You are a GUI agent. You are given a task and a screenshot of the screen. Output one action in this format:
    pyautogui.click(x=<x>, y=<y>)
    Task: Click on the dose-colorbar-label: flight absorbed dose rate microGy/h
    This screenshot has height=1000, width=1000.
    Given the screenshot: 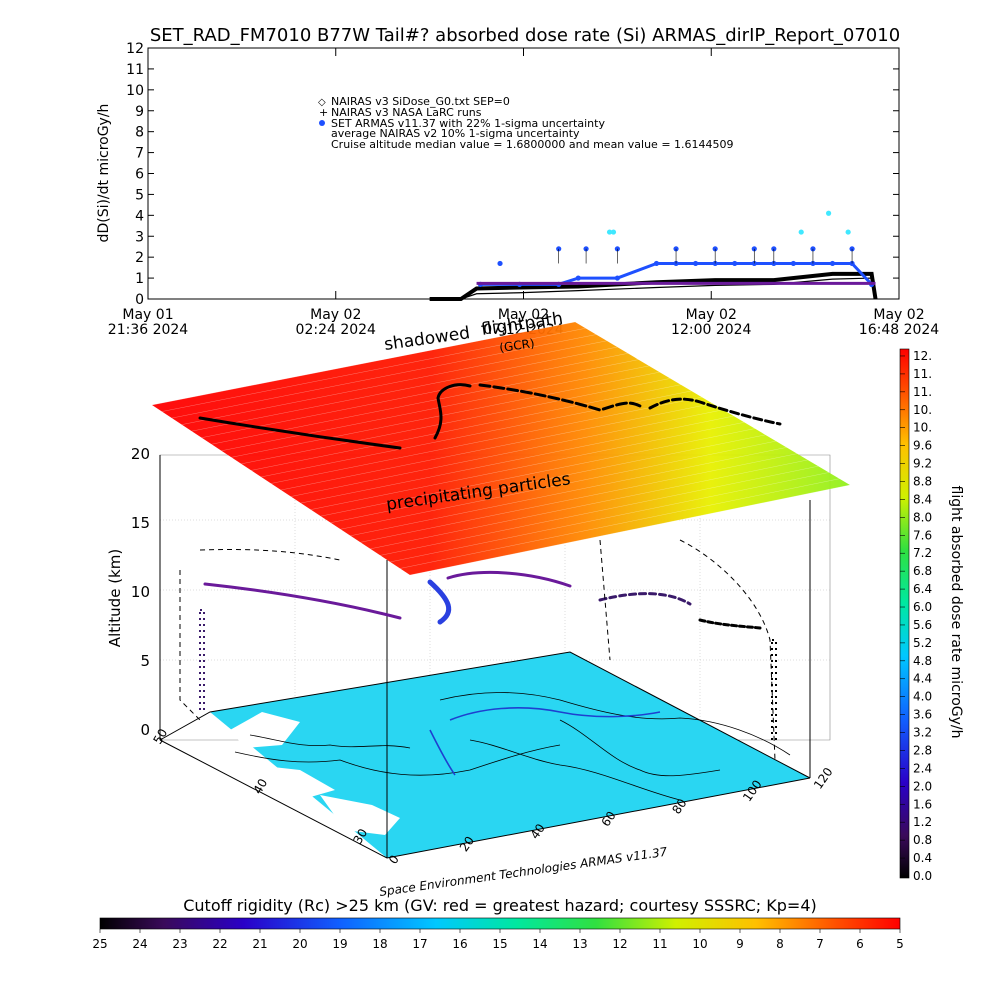 What is the action you would take?
    pyautogui.click(x=956, y=612)
    